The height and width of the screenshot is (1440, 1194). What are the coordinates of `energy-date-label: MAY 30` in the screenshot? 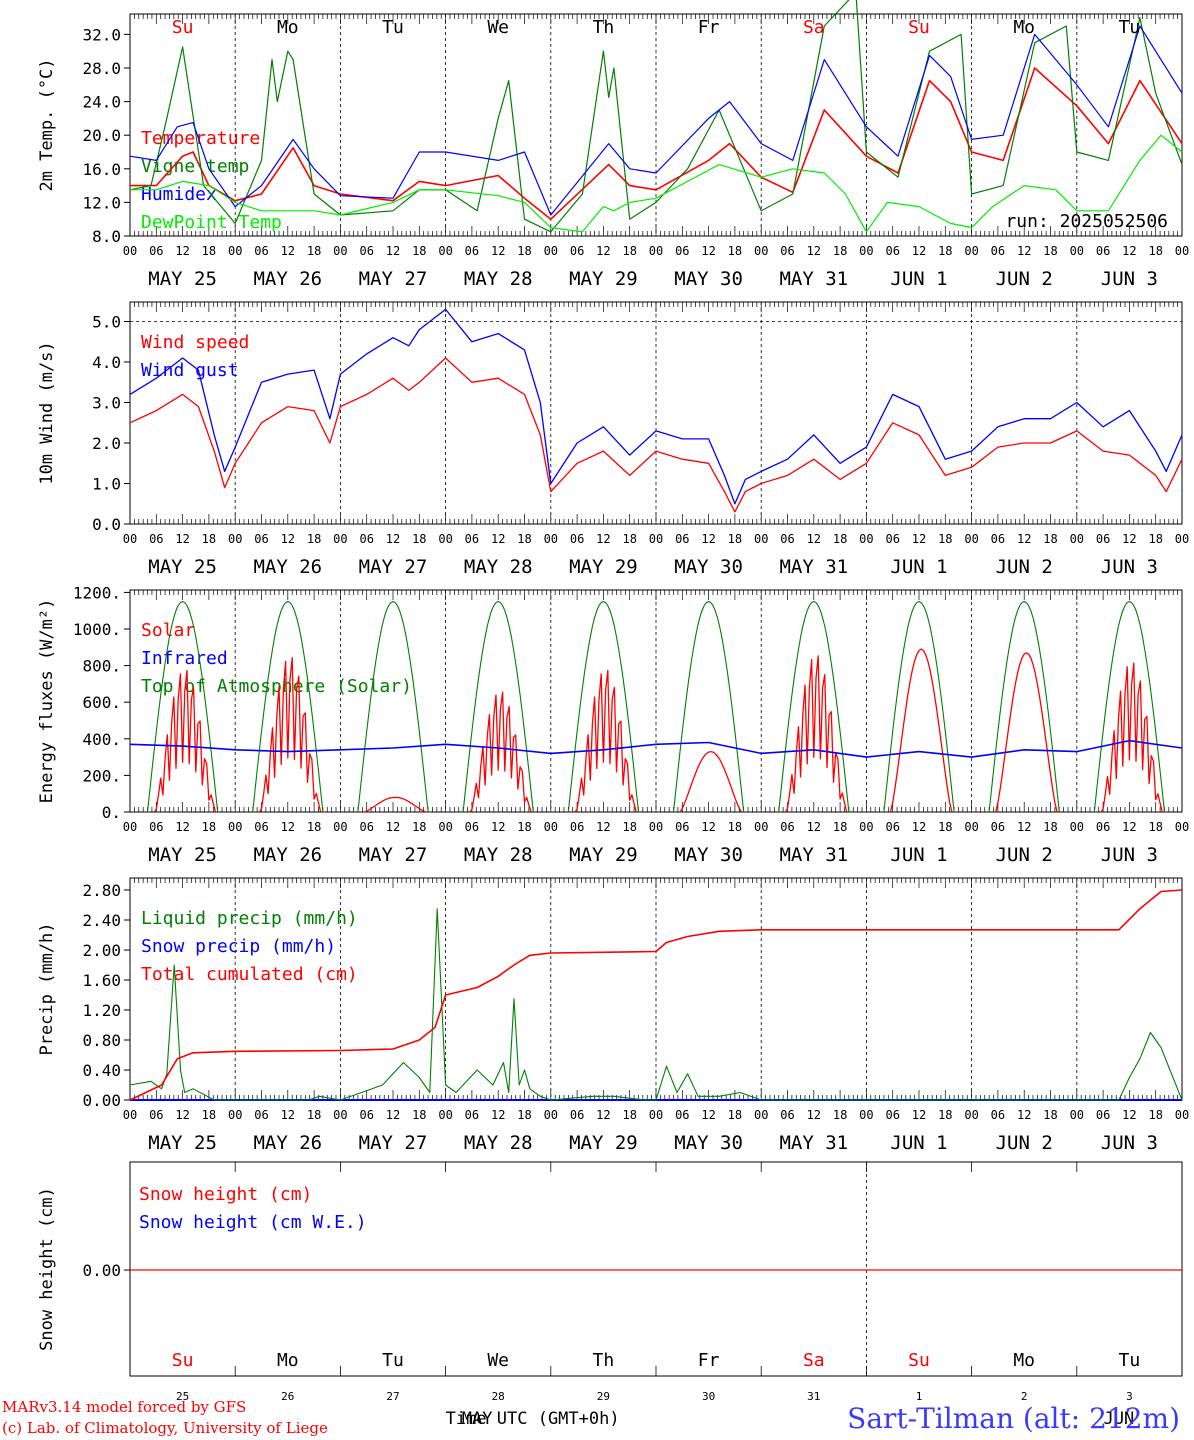 It's located at (708, 855).